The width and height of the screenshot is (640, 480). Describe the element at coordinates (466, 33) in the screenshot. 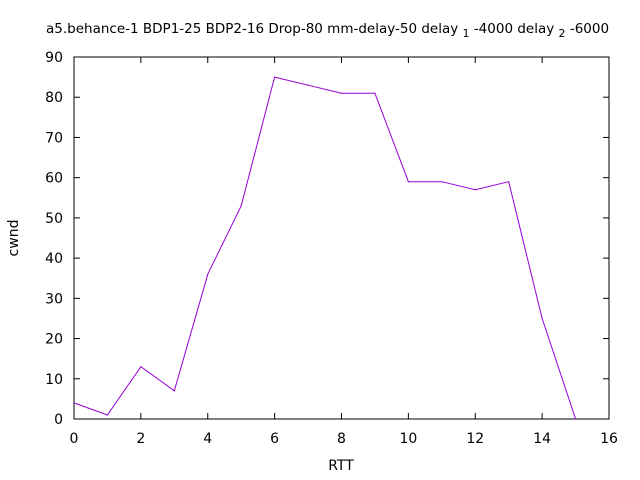

I see `chart-title-sub1: 1` at that location.